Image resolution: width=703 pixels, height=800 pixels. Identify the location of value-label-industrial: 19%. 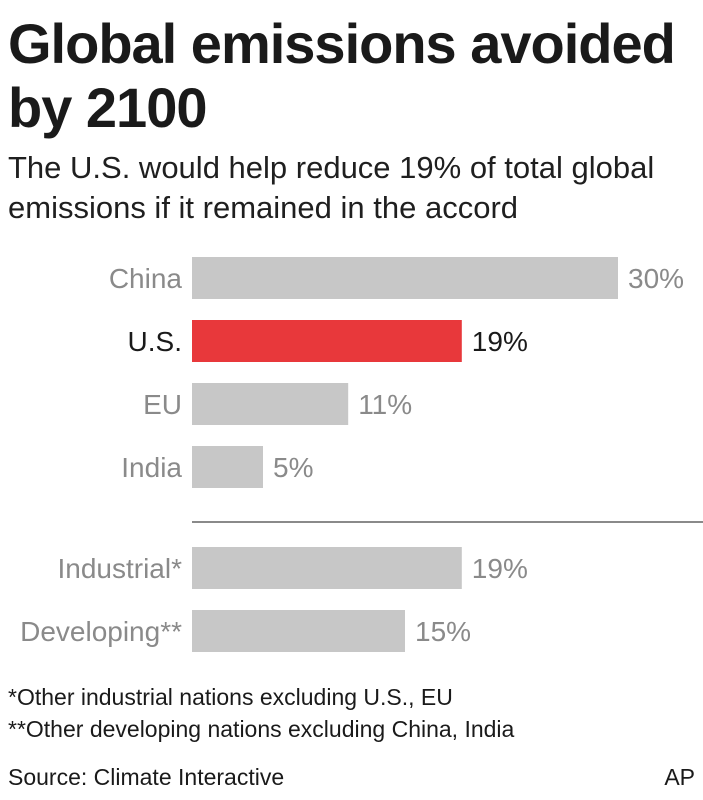
(500, 568).